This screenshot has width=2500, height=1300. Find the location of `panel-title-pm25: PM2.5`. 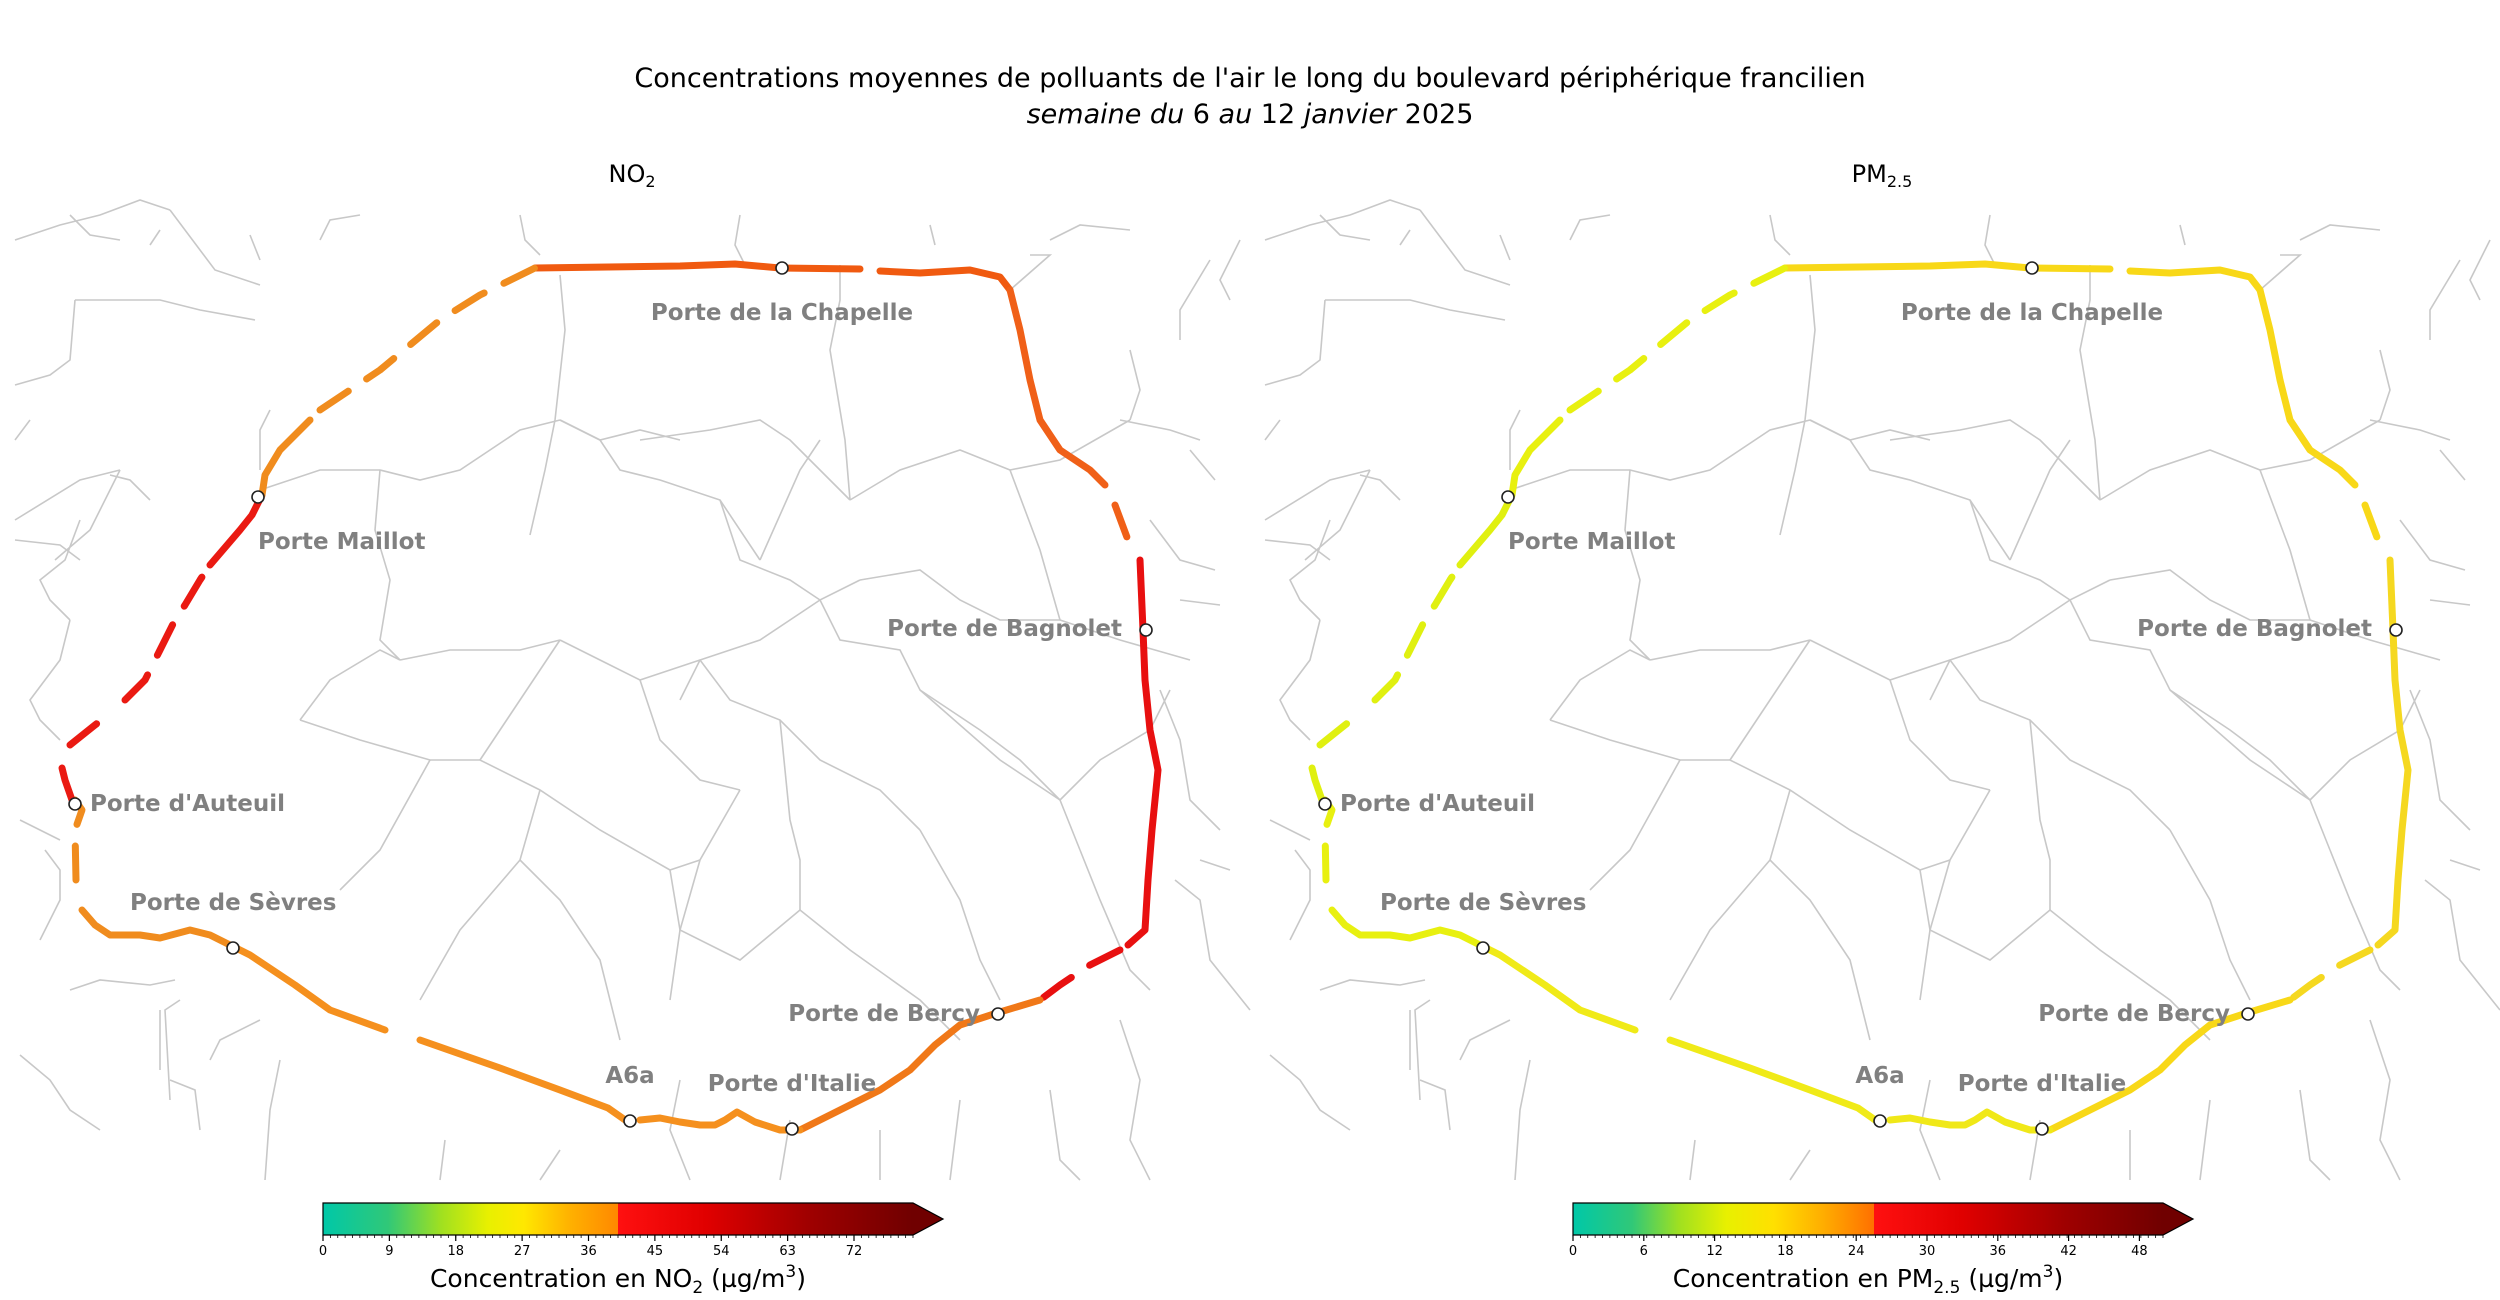

panel-title-pm25: PM2.5 is located at coordinates (1882, 175).